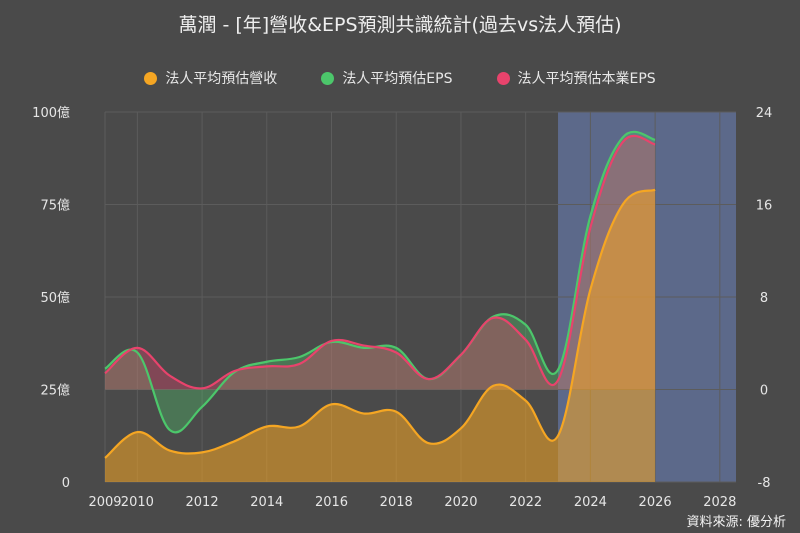 The image size is (800, 533). I want to click on legend: 法人平均預估營收 法人平均預估EPS 法人平均預估本業EPS, so click(400, 78).